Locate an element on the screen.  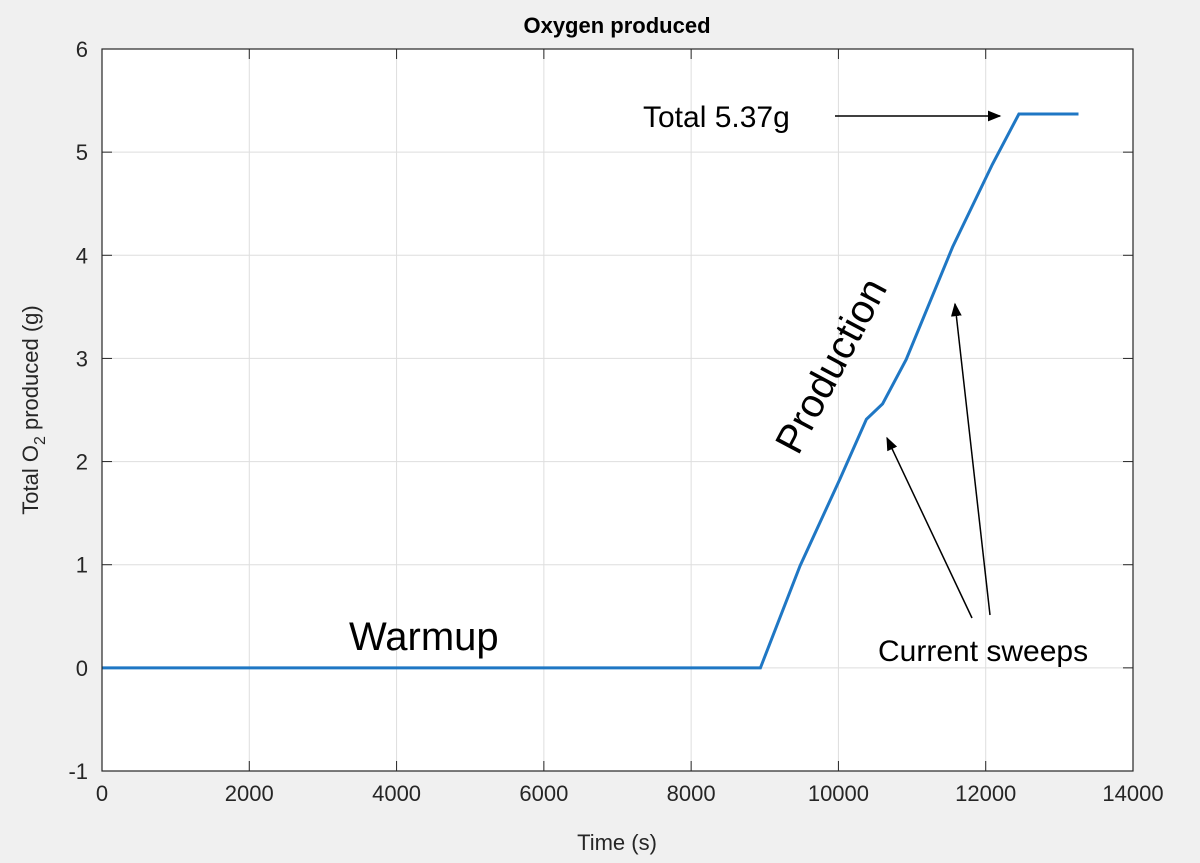
y-tick-label: 4 is located at coordinates (82, 255).